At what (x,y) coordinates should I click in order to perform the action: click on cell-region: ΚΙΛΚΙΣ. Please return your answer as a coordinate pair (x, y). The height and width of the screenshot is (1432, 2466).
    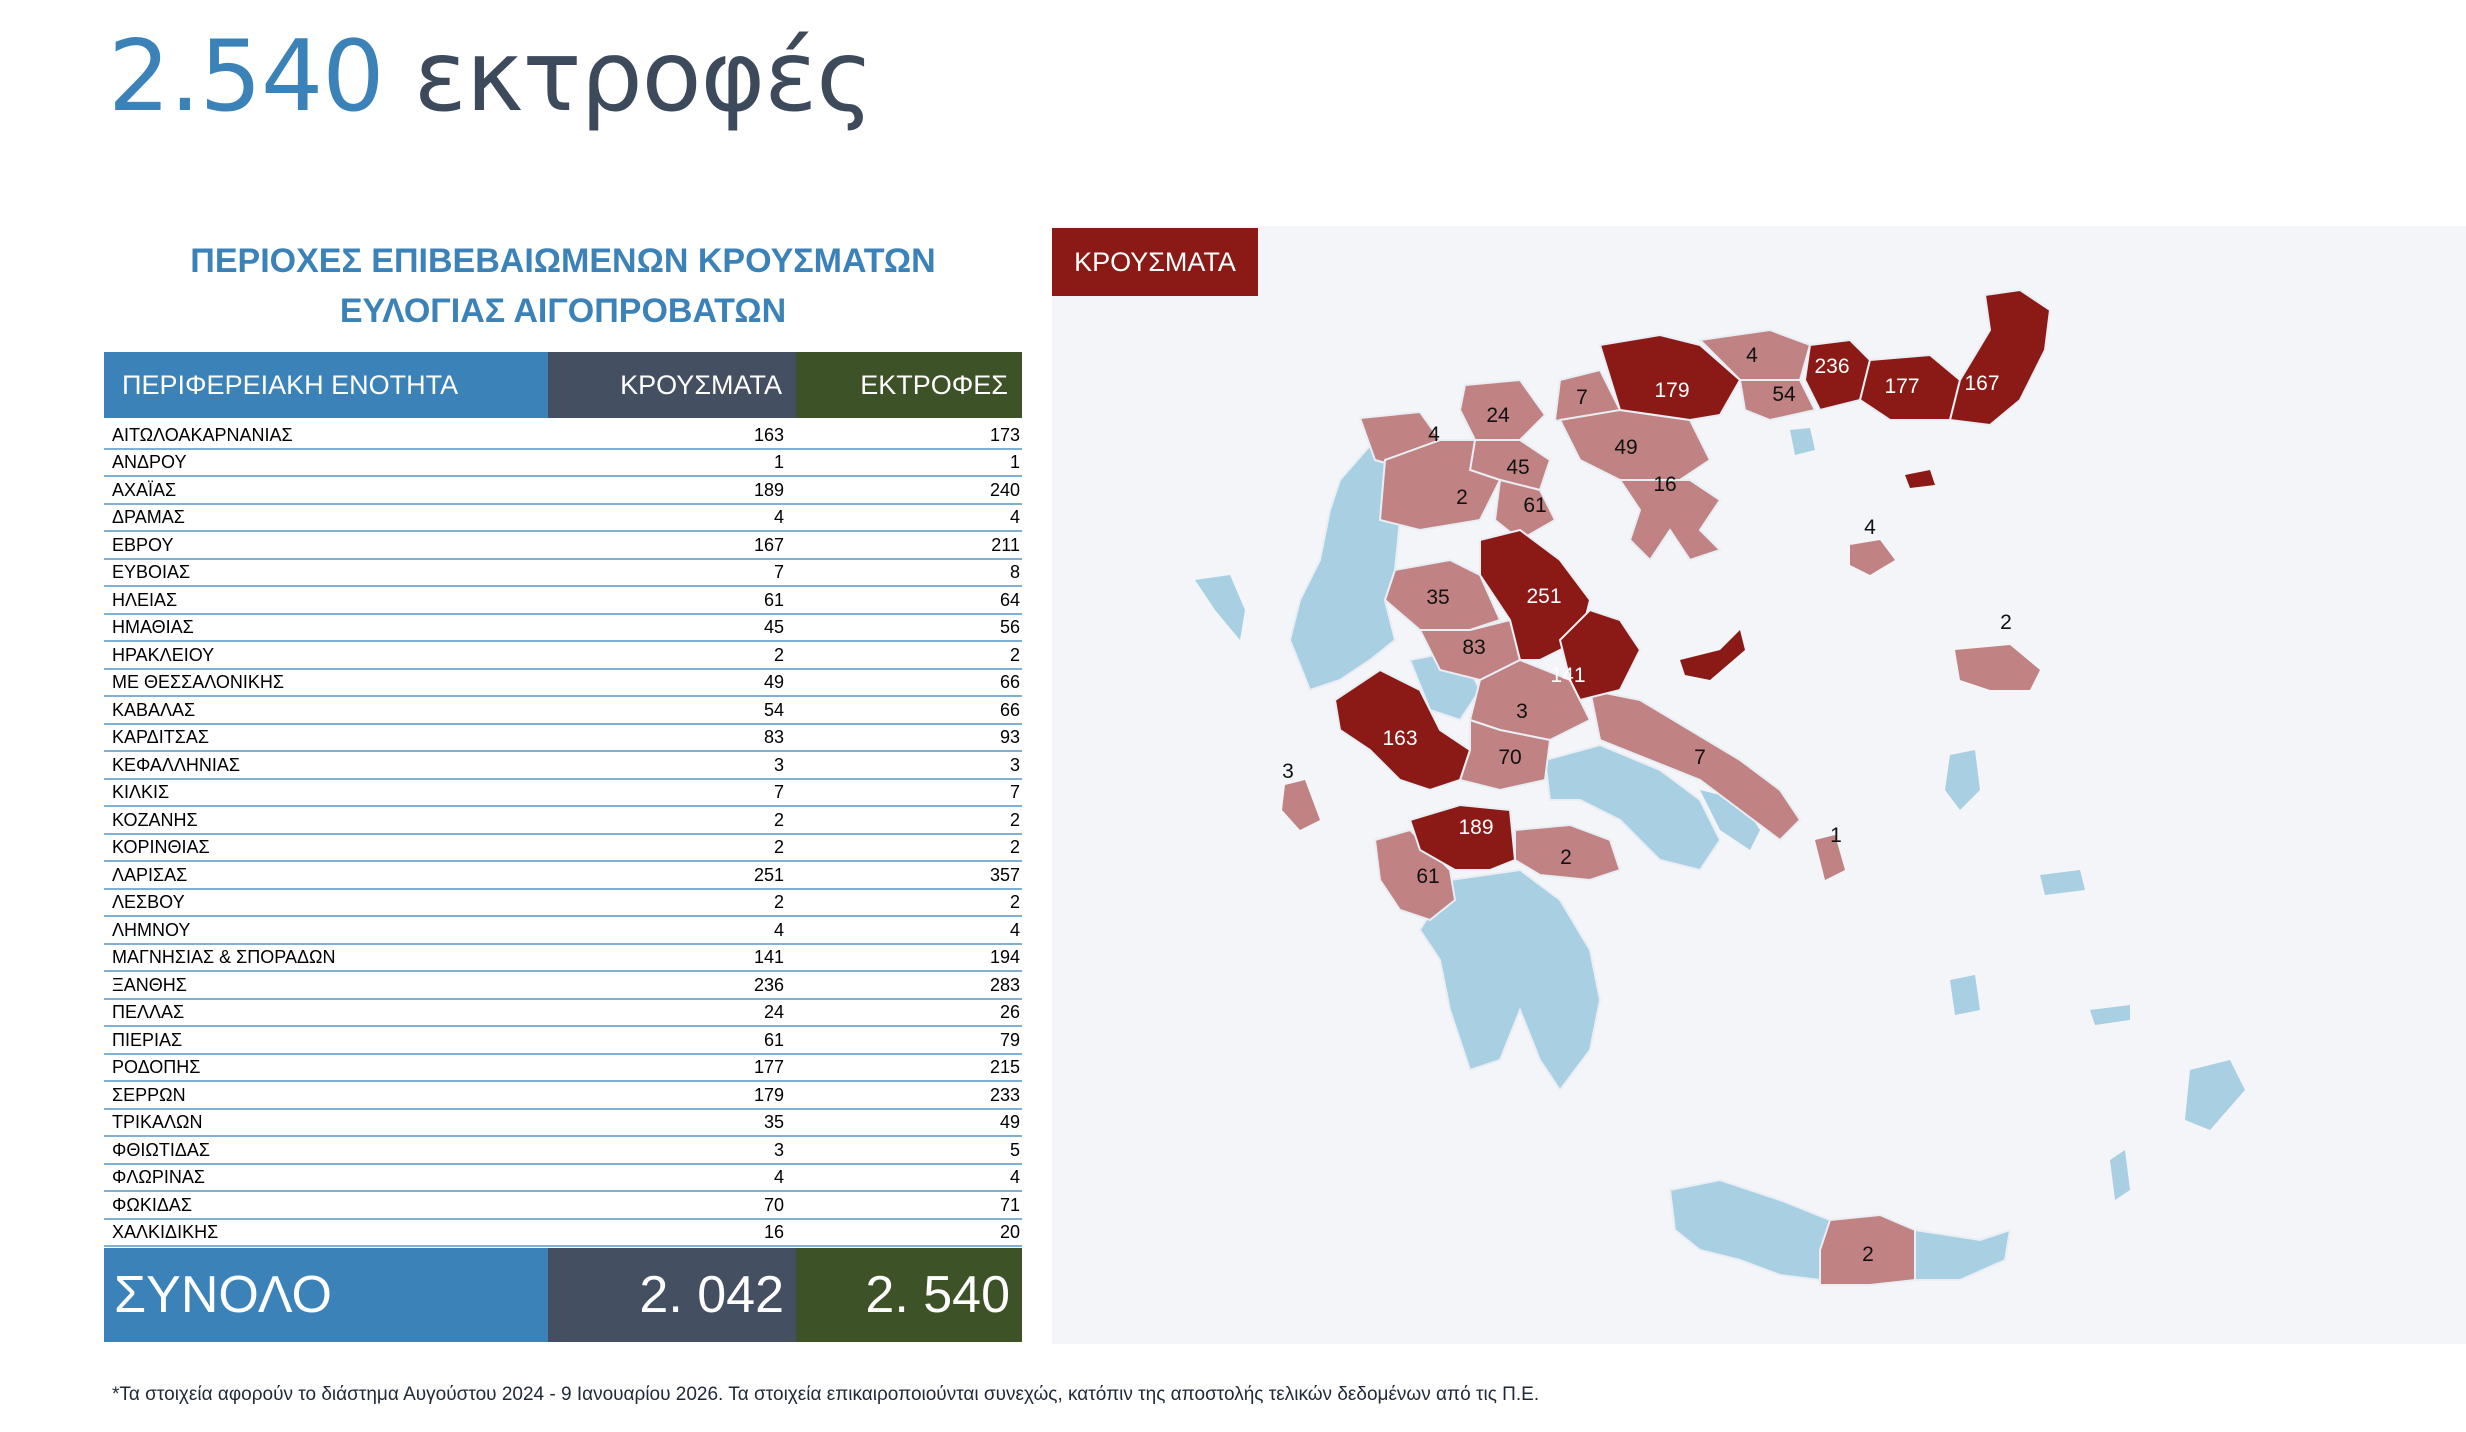
    Looking at the image, I should click on (141, 792).